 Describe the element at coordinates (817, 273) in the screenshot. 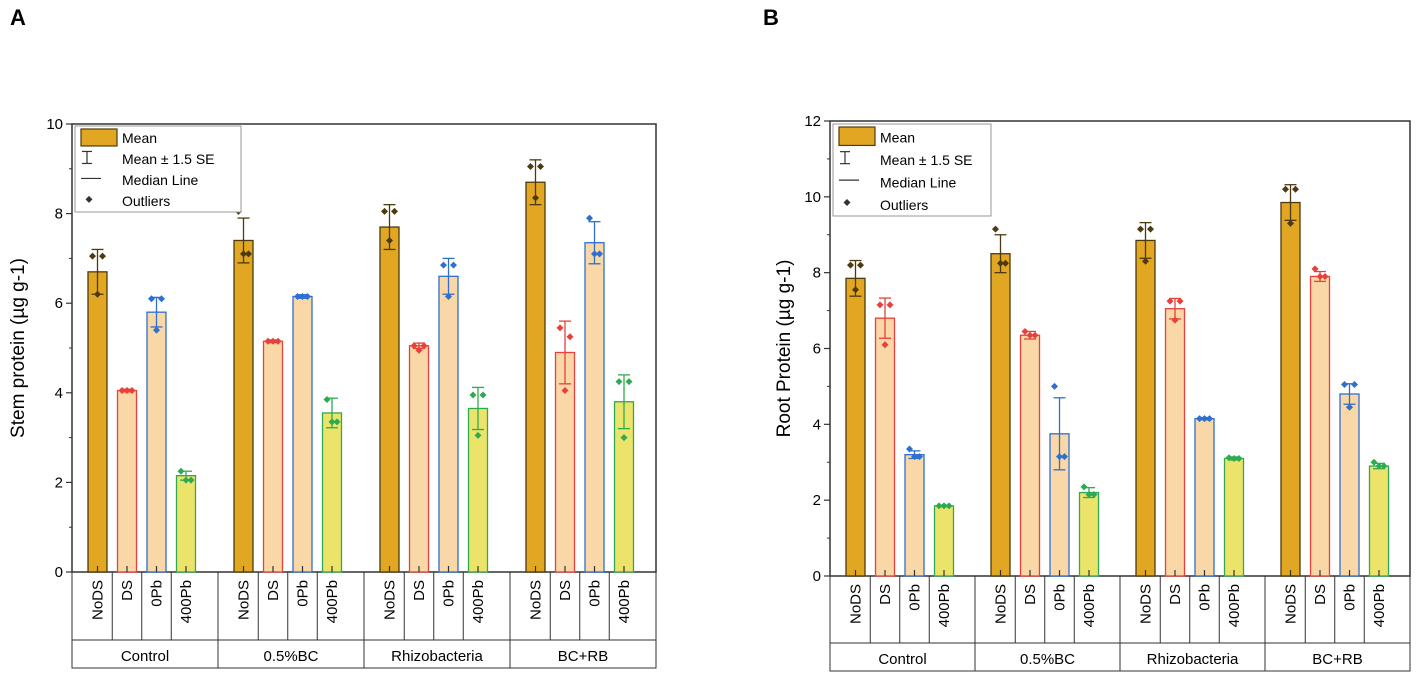

I see `y-tick-label: 8` at that location.